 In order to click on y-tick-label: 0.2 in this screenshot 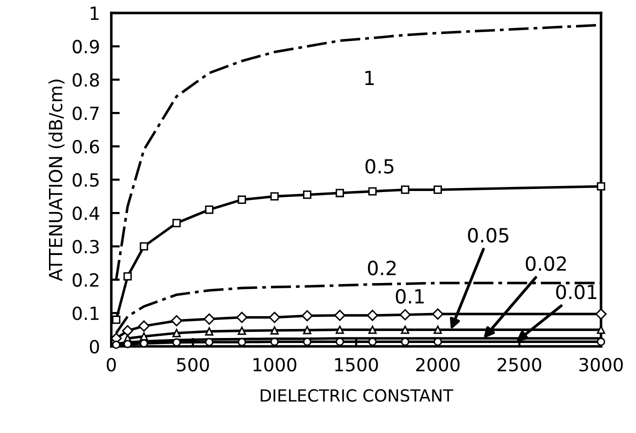, I will do `click(85, 280)`.